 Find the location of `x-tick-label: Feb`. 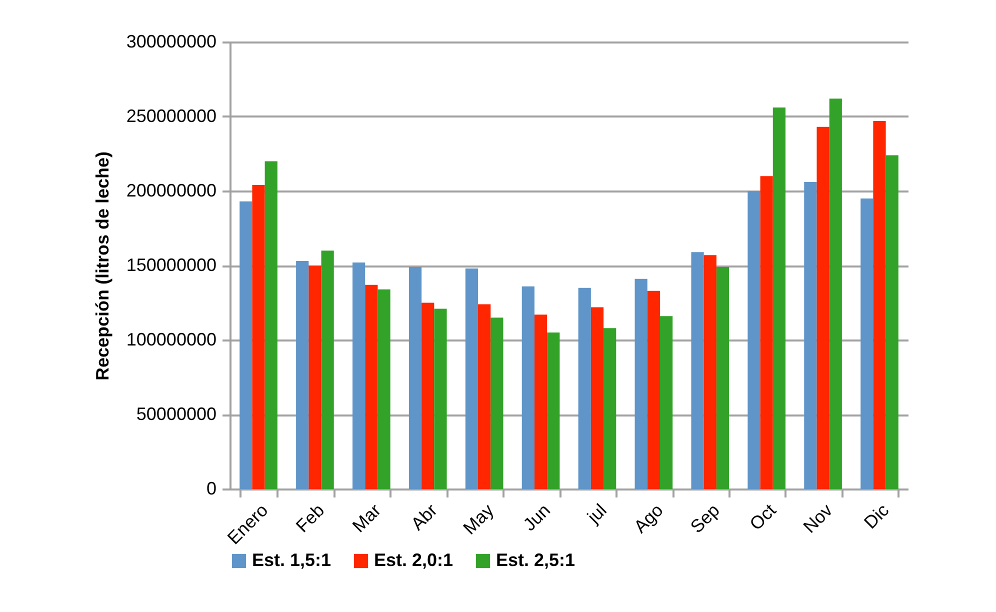

x-tick-label: Feb is located at coordinates (310, 518).